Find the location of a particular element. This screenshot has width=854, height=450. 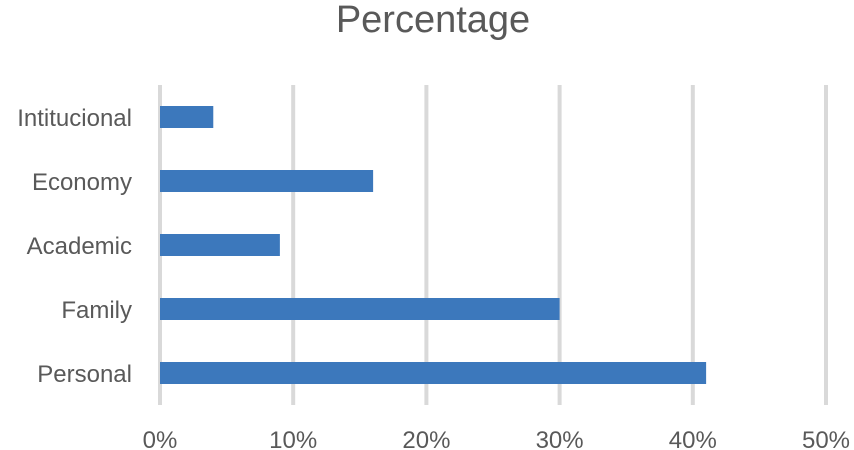

x-tick-label: 30% is located at coordinates (560, 438).